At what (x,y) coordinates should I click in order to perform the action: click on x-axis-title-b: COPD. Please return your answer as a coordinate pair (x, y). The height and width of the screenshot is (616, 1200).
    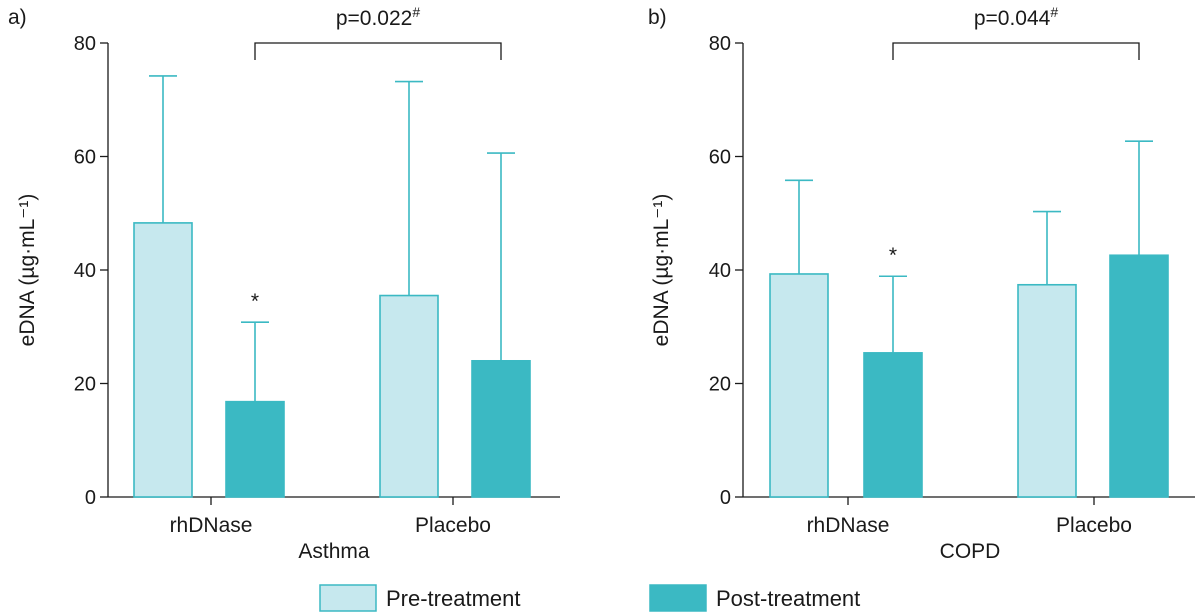
    Looking at the image, I should click on (970, 551).